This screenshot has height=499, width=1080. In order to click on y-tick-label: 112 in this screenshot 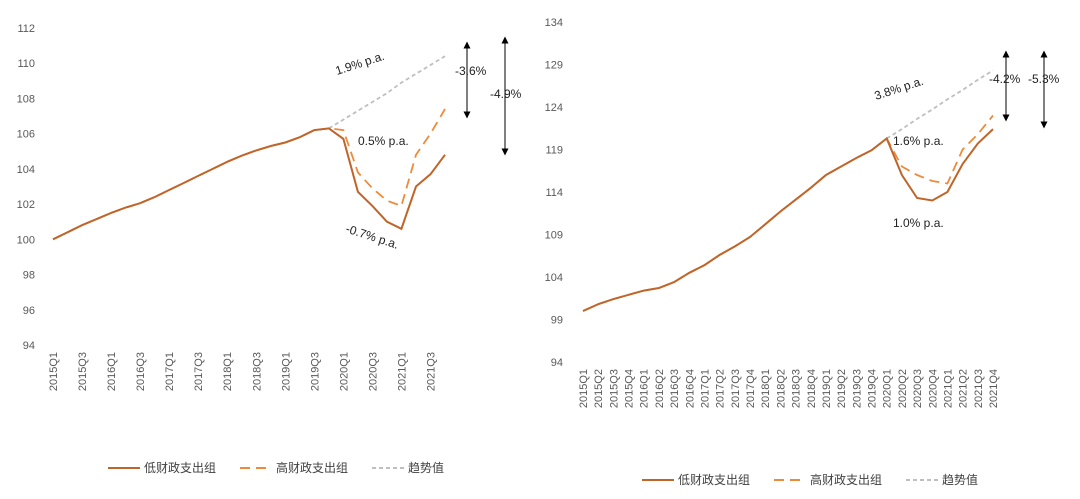, I will do `click(26, 29)`.